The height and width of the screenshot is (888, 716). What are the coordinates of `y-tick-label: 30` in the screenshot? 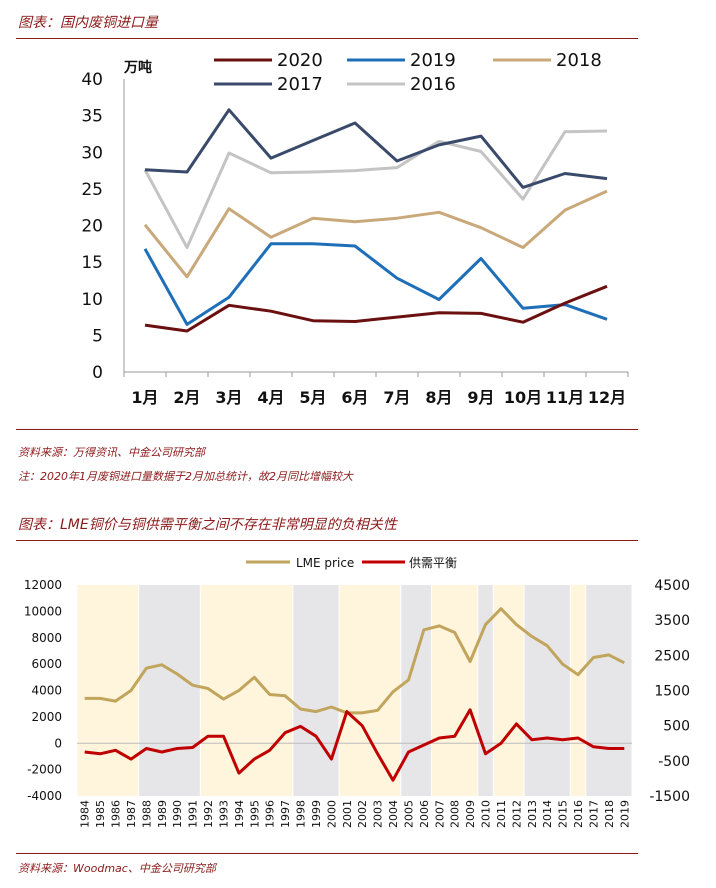 It's located at (92, 153).